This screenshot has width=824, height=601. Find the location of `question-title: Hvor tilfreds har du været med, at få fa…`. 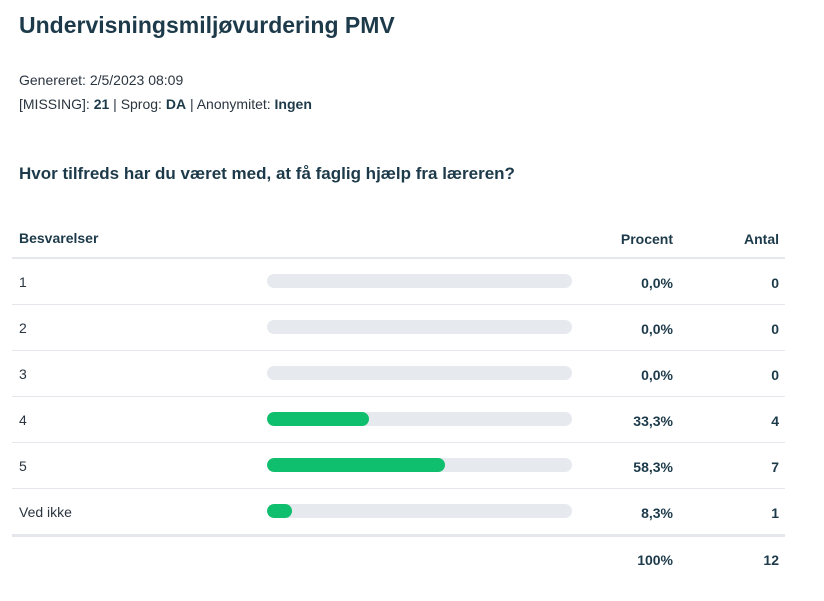

question-title: Hvor tilfreds har du været med, at få fa… is located at coordinates (267, 173).